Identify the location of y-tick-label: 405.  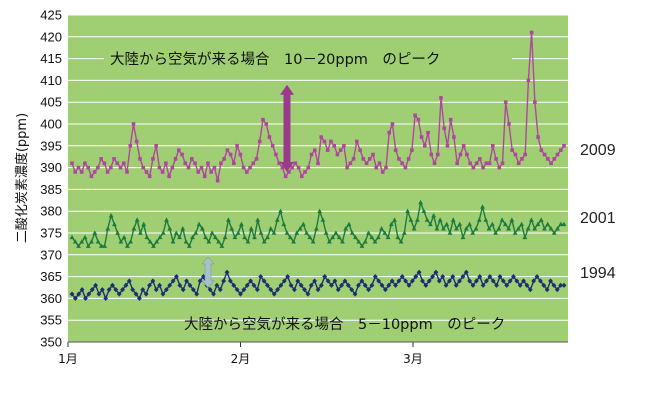
(51, 102).